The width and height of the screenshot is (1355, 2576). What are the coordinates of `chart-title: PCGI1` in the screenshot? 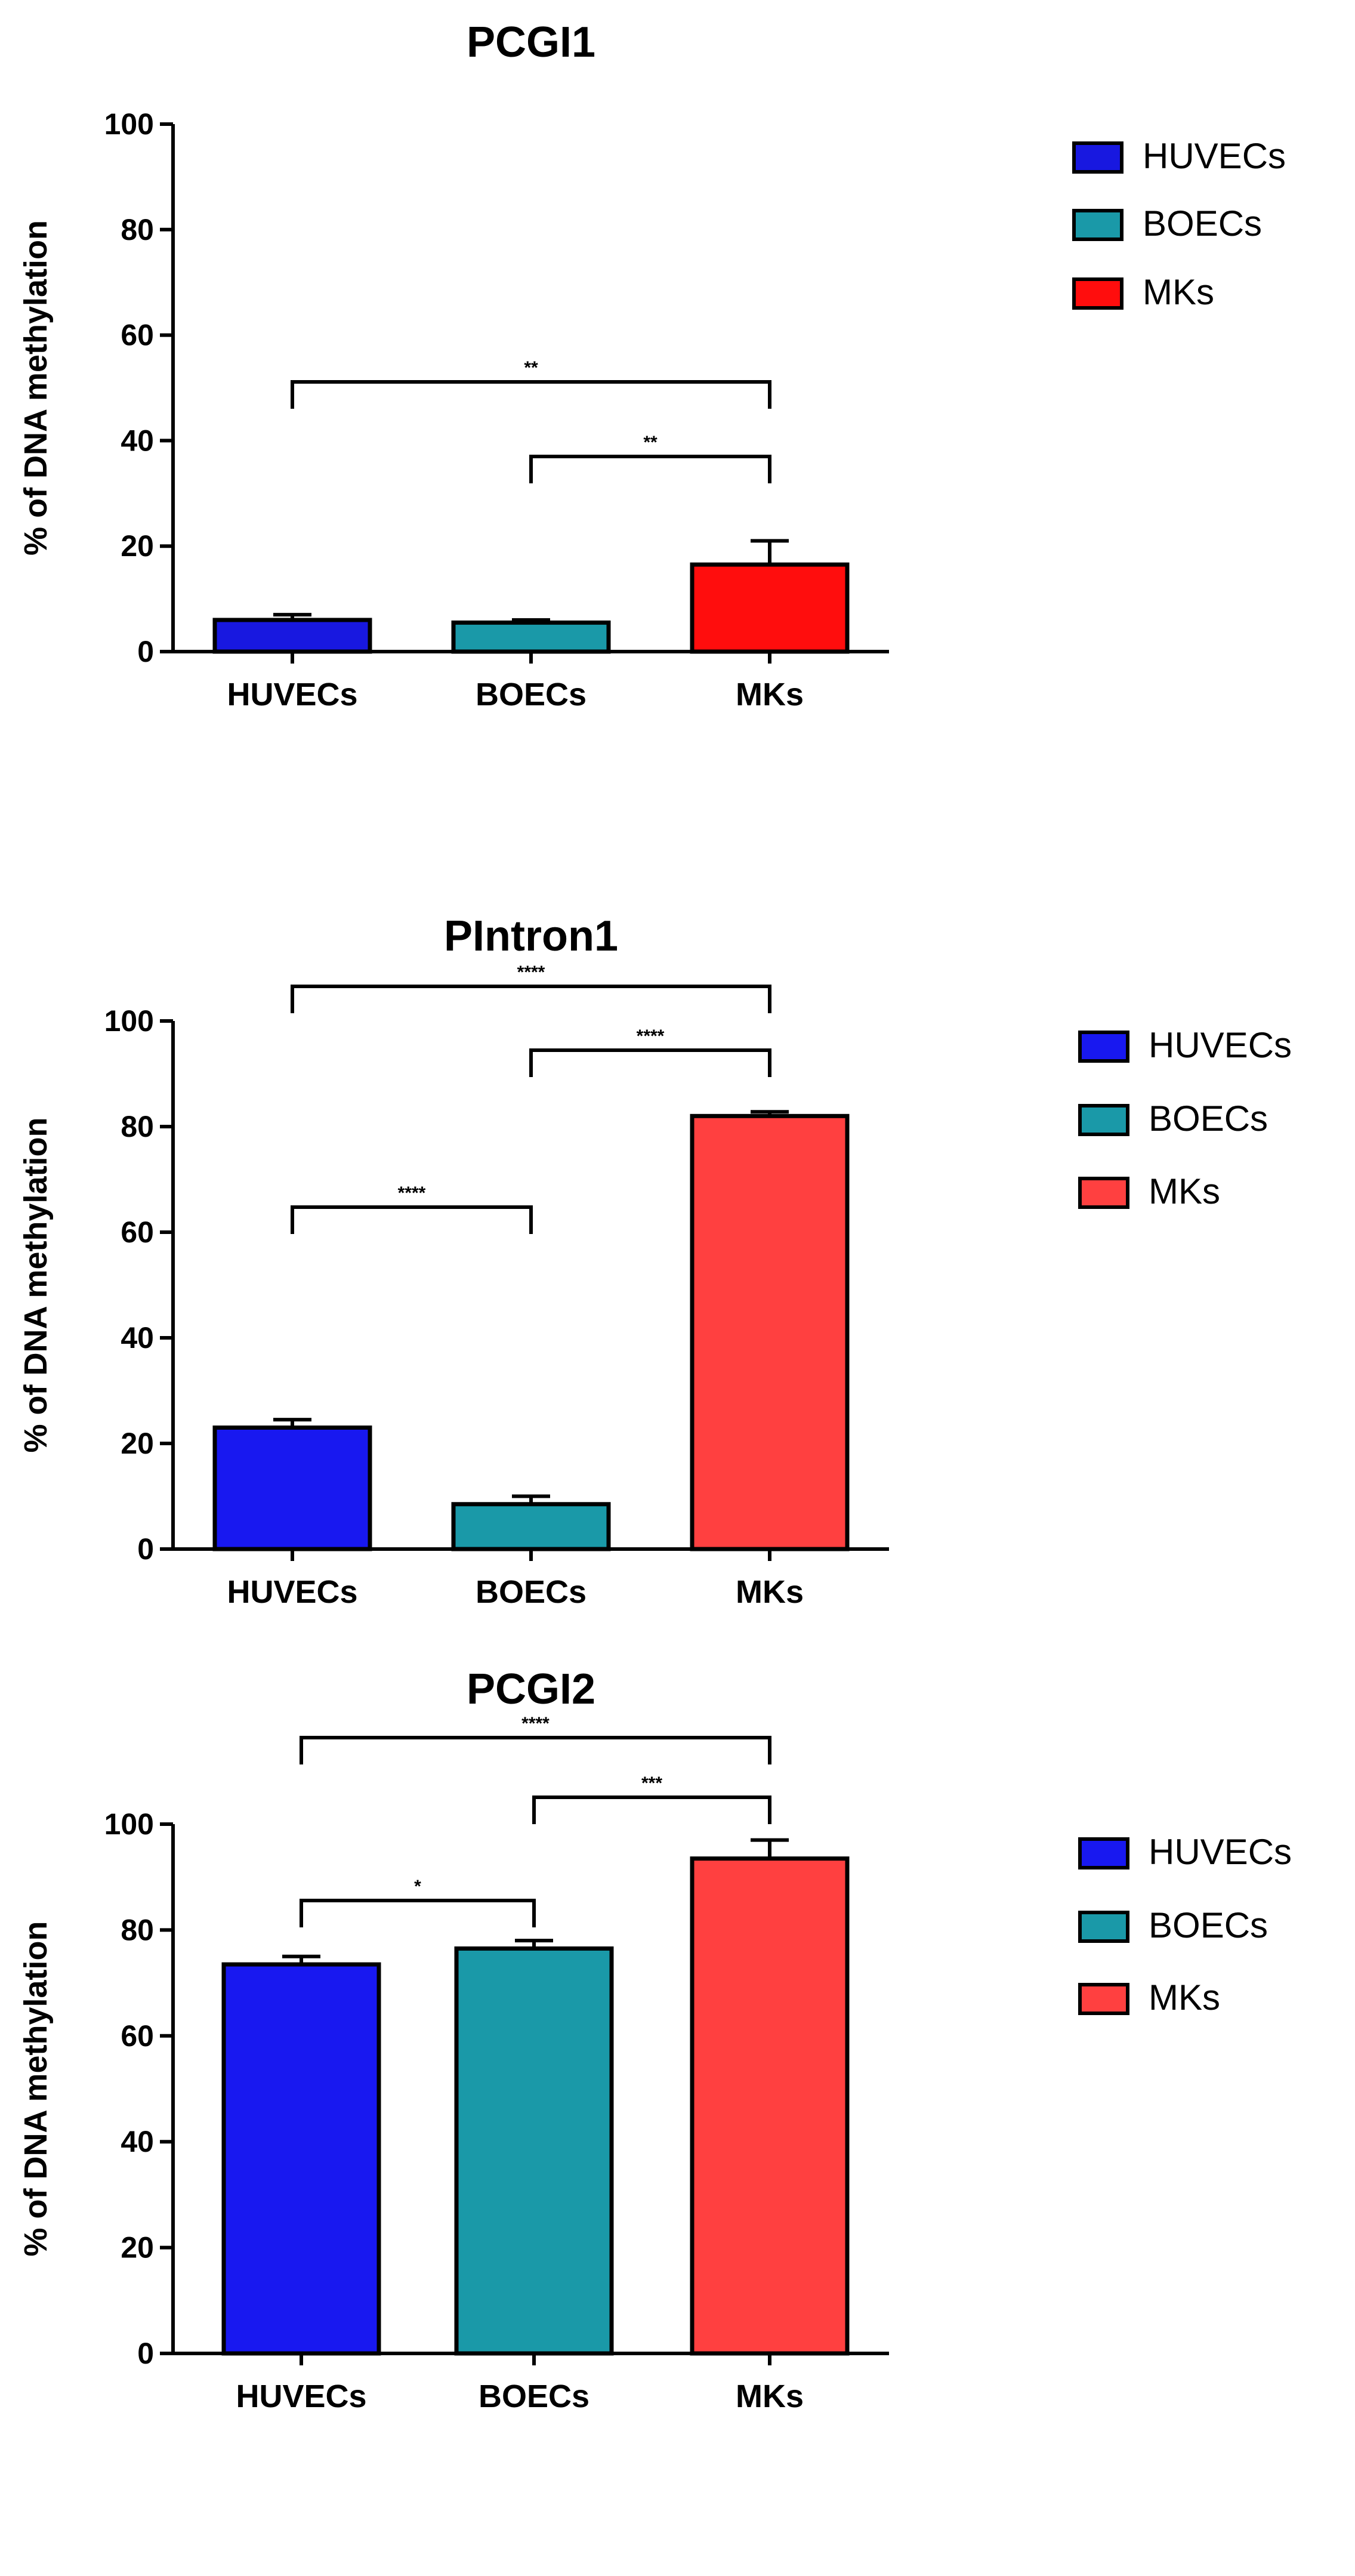 It's located at (531, 42).